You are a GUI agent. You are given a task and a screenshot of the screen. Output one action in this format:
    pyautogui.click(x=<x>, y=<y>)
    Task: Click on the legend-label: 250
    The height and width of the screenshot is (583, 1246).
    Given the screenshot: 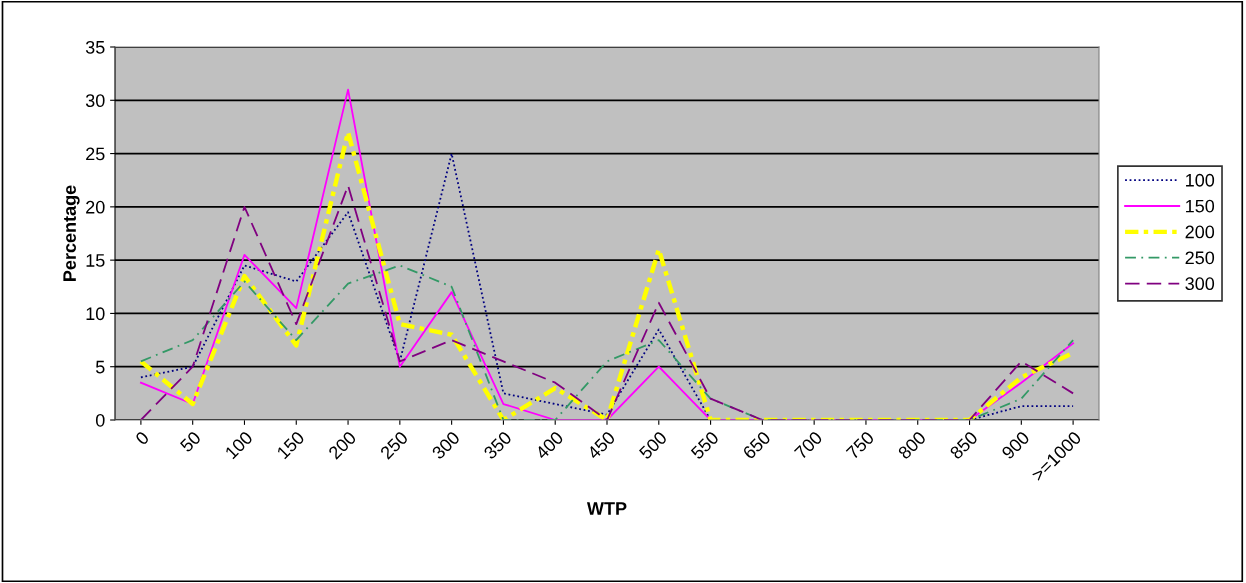 What is the action you would take?
    pyautogui.click(x=1200, y=258)
    